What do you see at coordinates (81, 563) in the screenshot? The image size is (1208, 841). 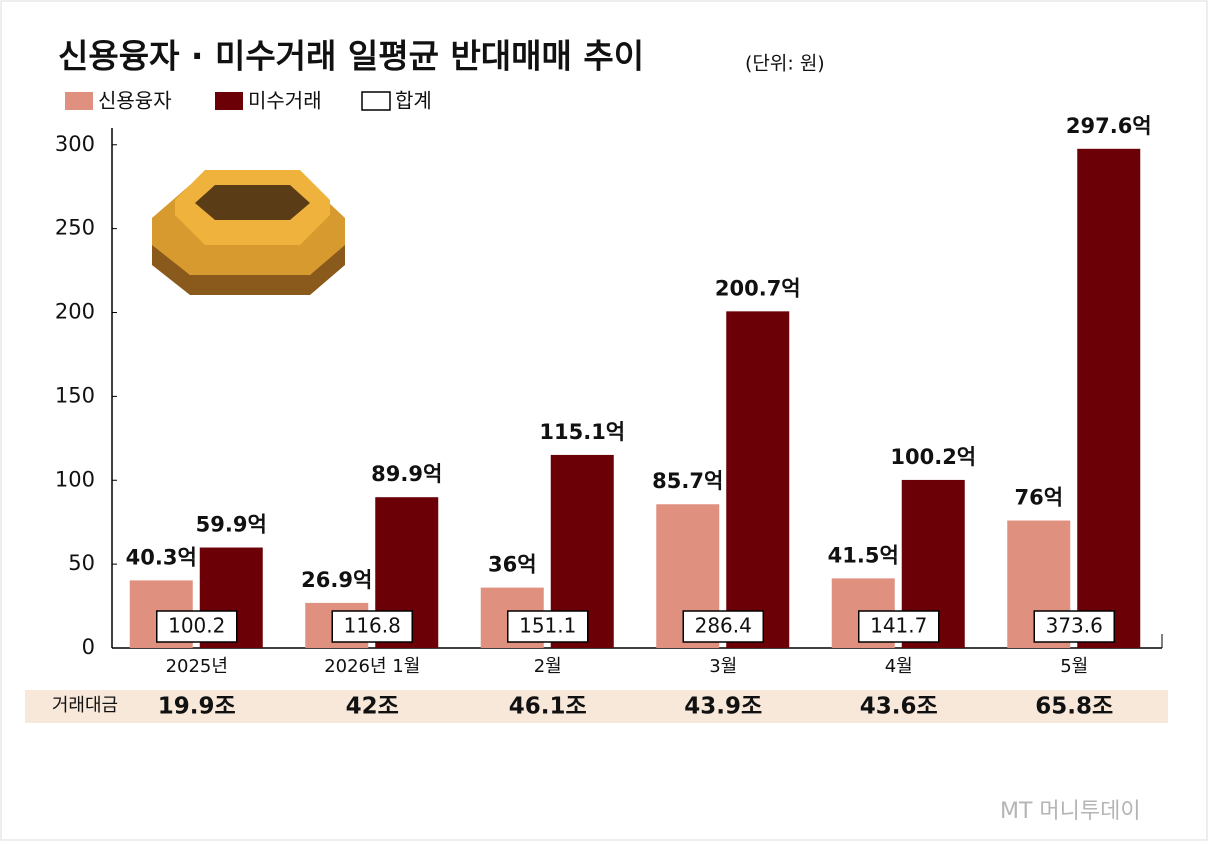 I see `y-tick-label: 50` at bounding box center [81, 563].